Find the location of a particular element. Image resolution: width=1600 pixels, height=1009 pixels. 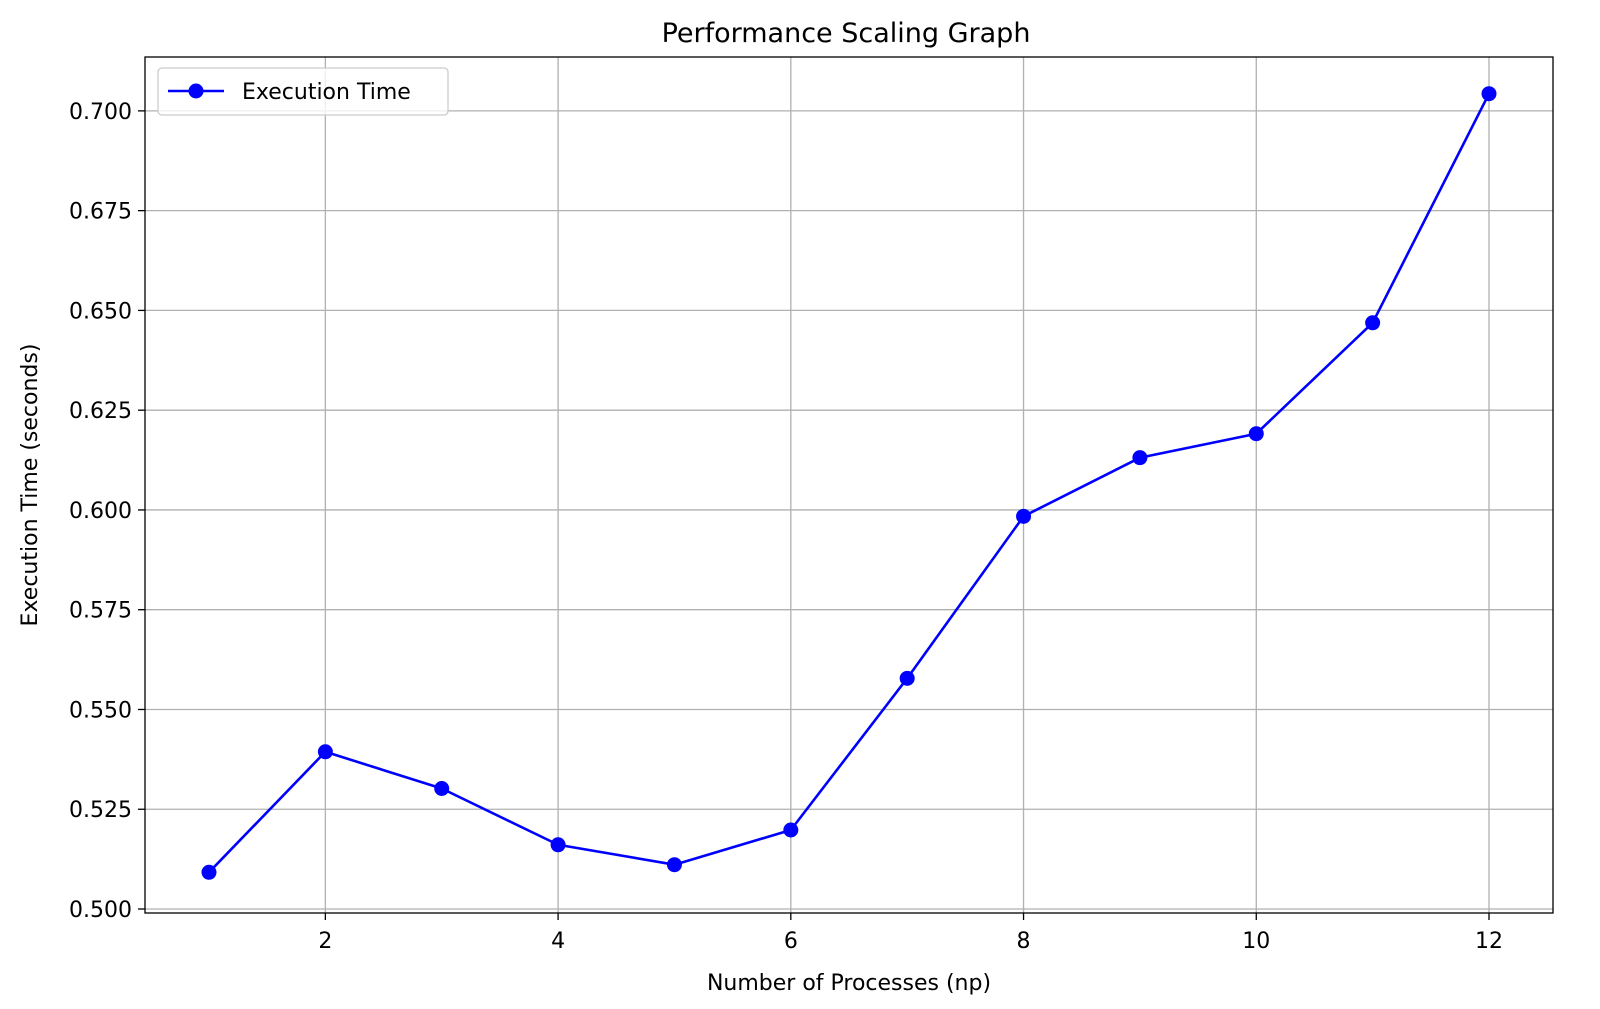

x-tick-label: 2 is located at coordinates (325, 941).